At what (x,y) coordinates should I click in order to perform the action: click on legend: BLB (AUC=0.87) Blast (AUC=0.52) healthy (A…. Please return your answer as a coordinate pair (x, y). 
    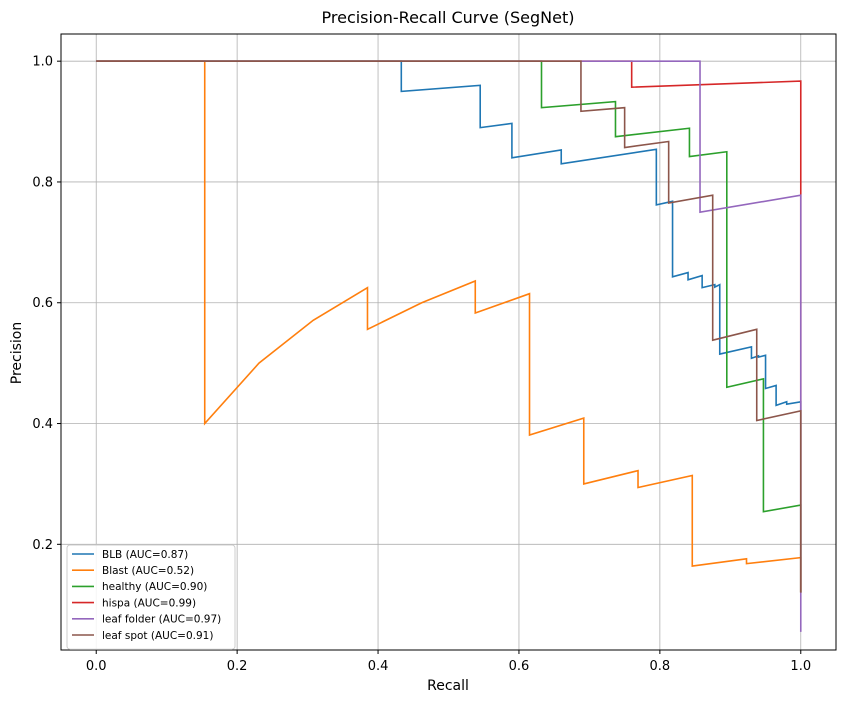
    Looking at the image, I should click on (151, 597).